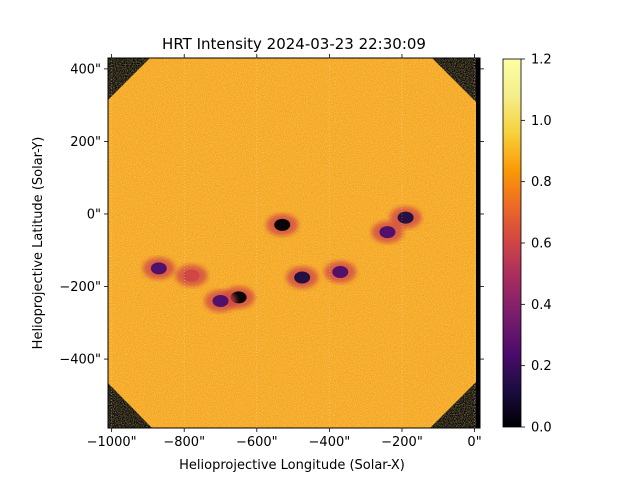  Describe the element at coordinates (282, 224) in the screenshot. I see `feature-core-sunspot-main-west` at that location.